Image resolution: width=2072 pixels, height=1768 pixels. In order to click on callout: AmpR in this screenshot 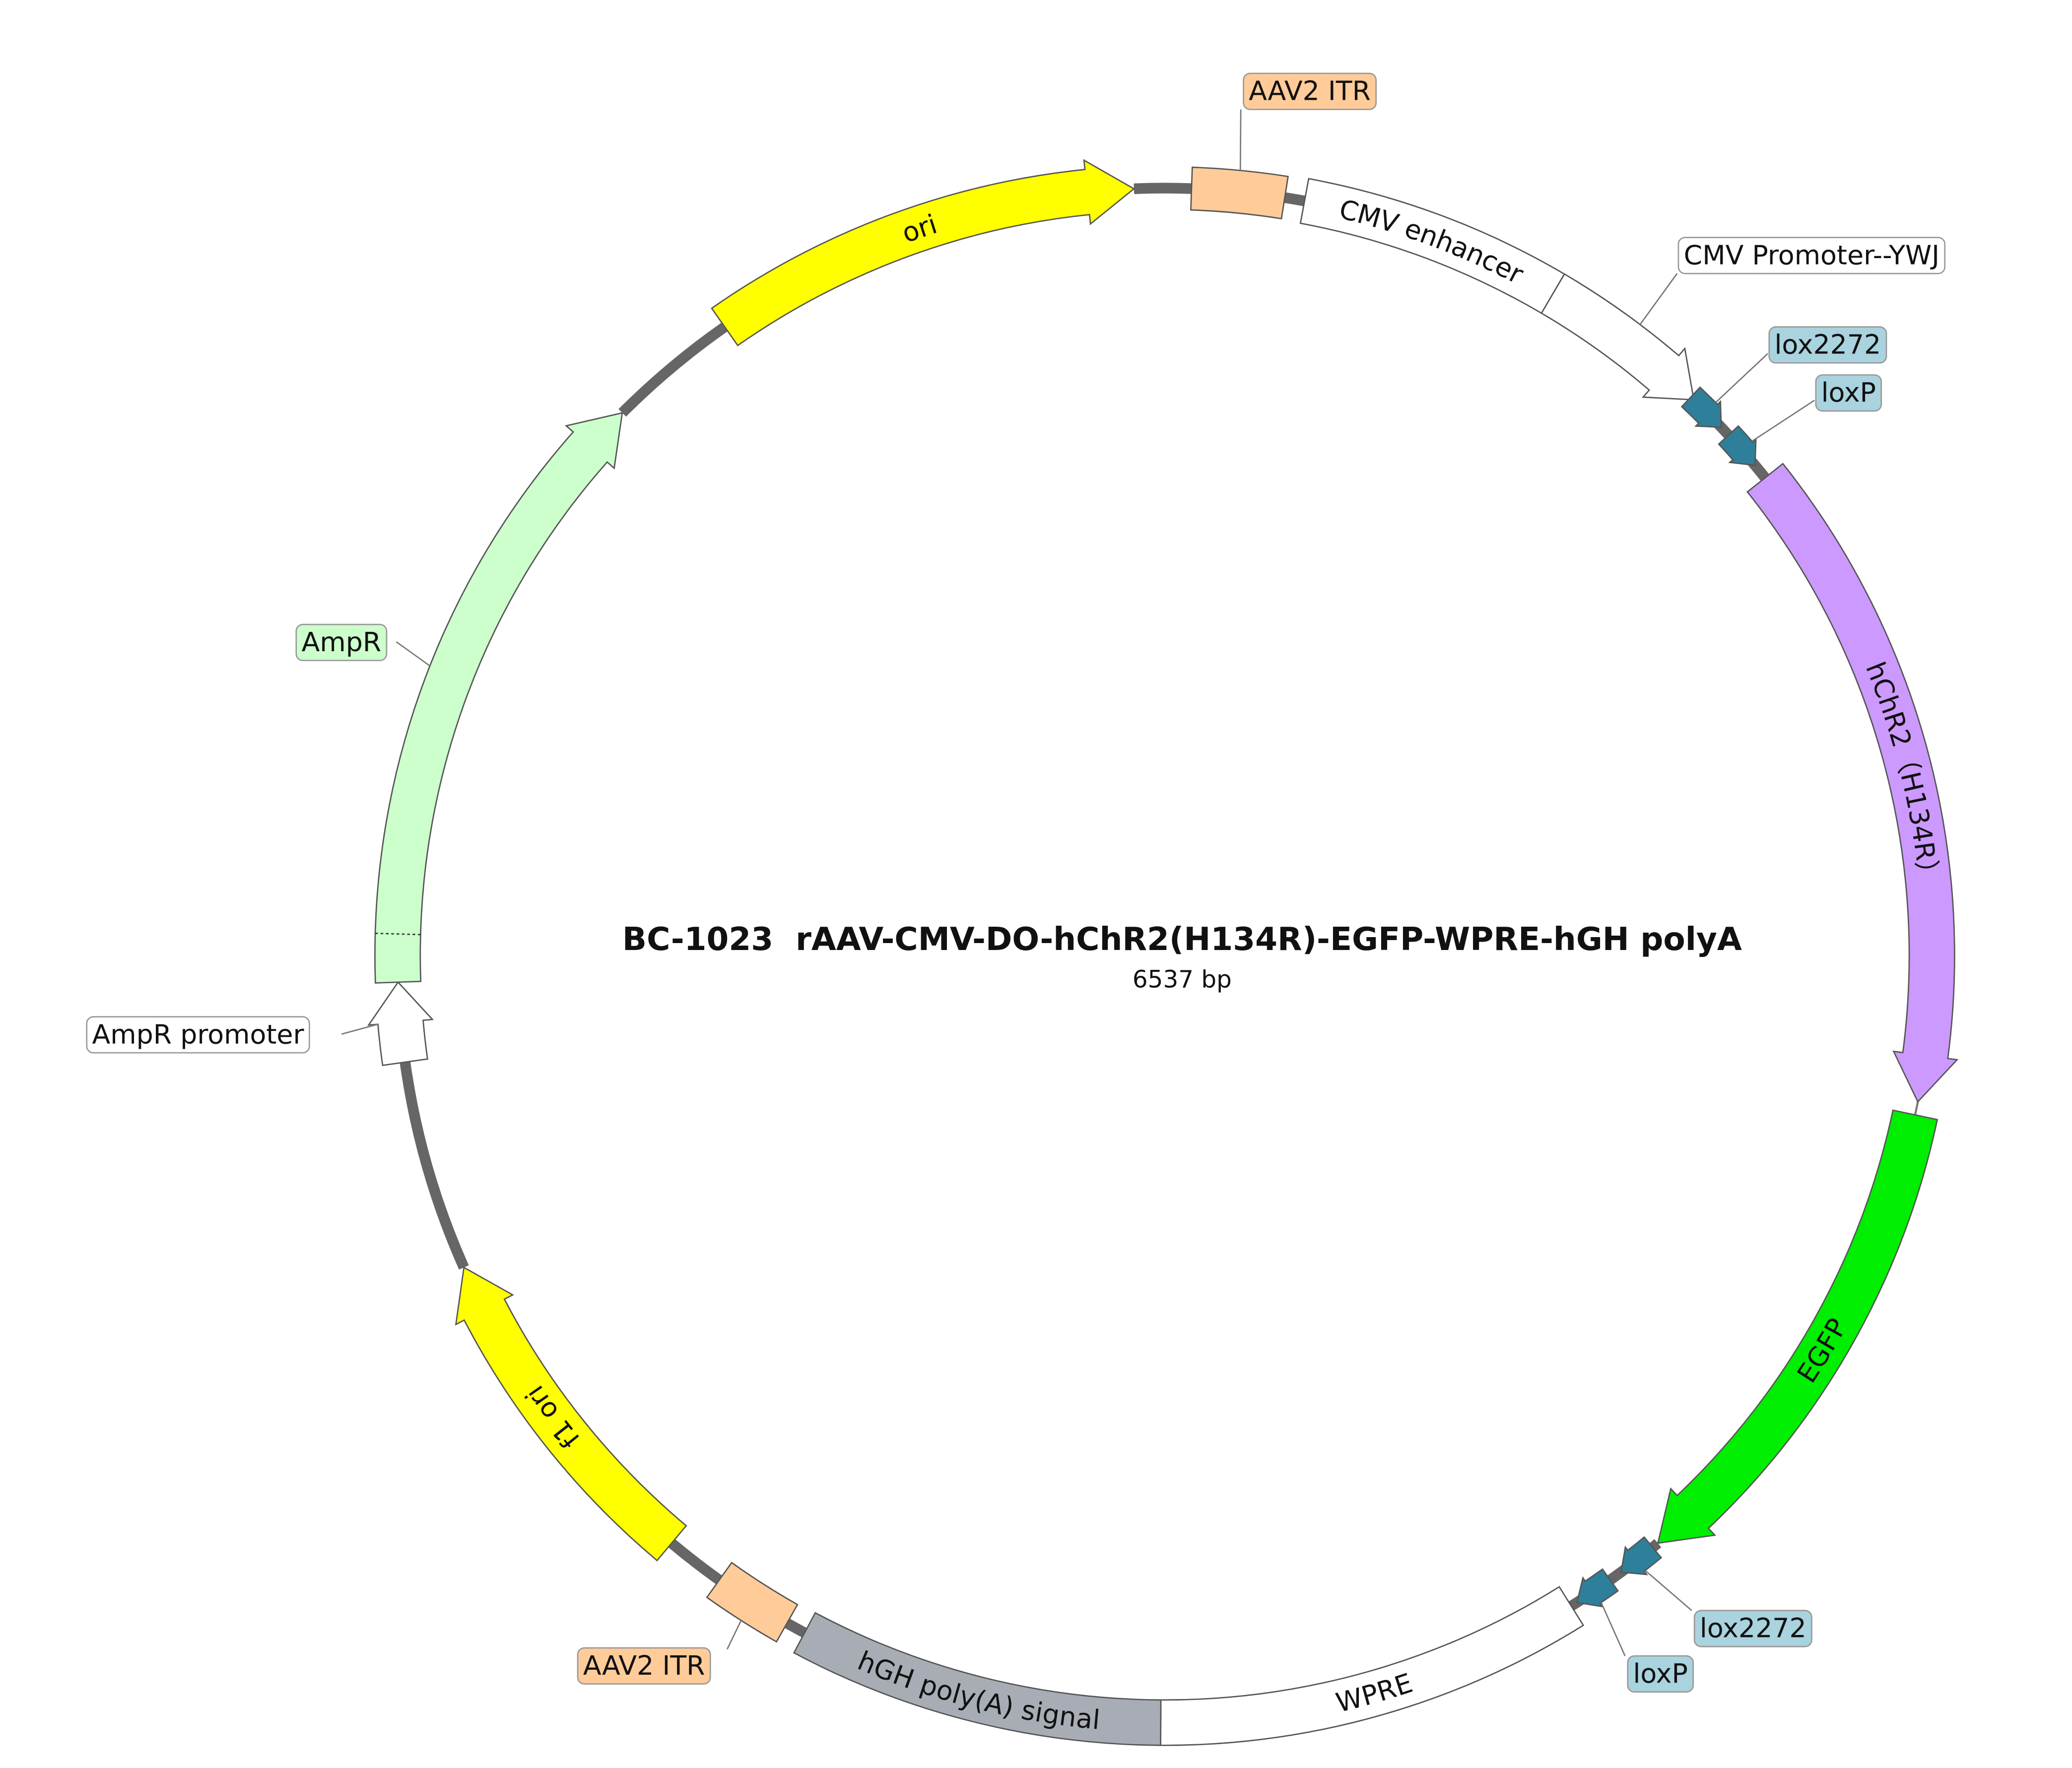, I will do `click(341, 642)`.